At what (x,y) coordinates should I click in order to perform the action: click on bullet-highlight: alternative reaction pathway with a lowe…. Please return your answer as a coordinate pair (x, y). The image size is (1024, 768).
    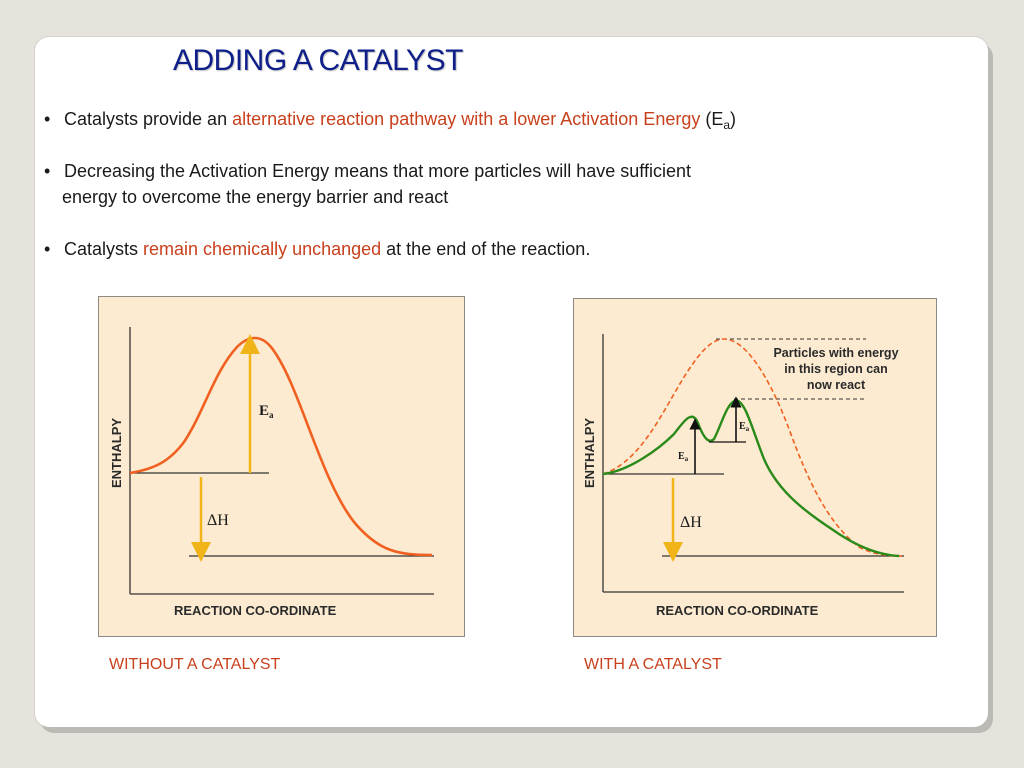
    Looking at the image, I should click on (466, 119).